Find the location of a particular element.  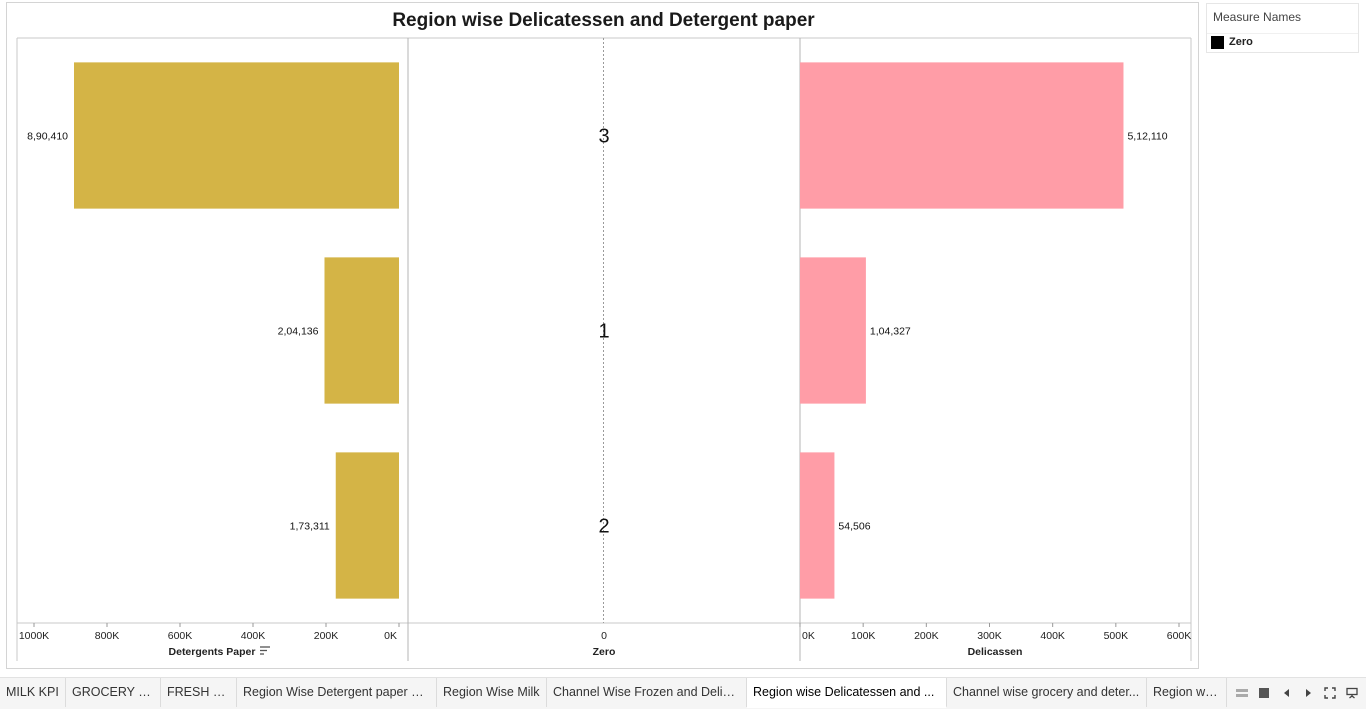

previous-icon is located at coordinates (1287, 693).